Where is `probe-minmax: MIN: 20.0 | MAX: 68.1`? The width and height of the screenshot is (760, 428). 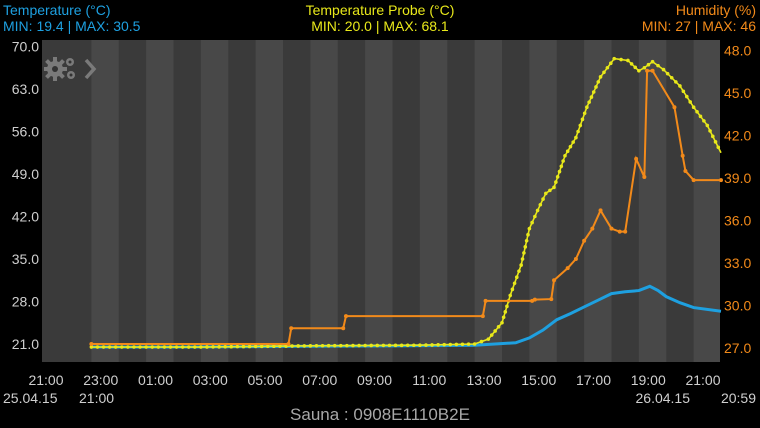
probe-minmax: MIN: 20.0 | MAX: 68.1 is located at coordinates (380, 26).